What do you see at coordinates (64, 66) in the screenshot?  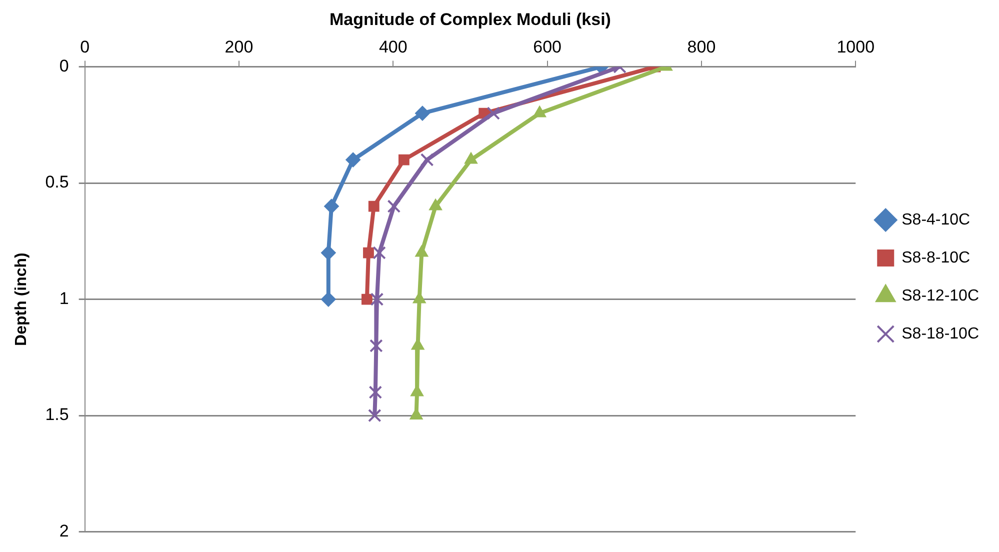 I see `y-tick-label: 0` at bounding box center [64, 66].